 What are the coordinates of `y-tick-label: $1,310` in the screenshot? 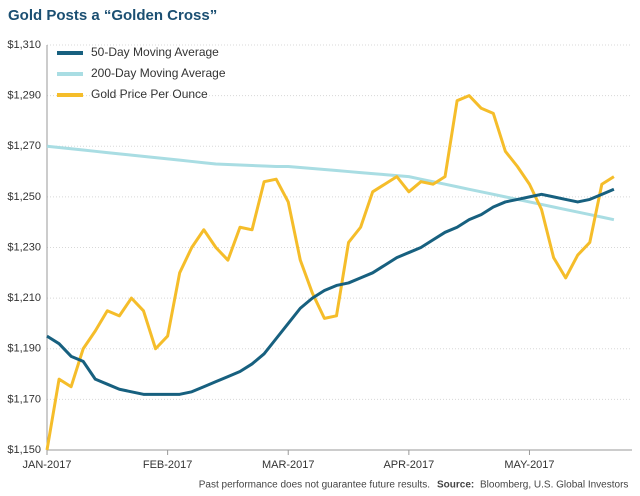 It's located at (24, 45).